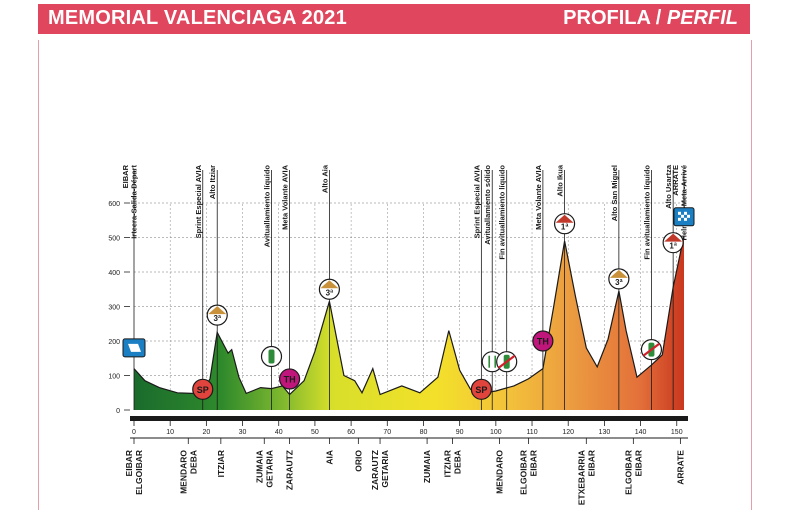 The height and width of the screenshot is (516, 800). I want to click on x-tick-label: 140, so click(641, 432).